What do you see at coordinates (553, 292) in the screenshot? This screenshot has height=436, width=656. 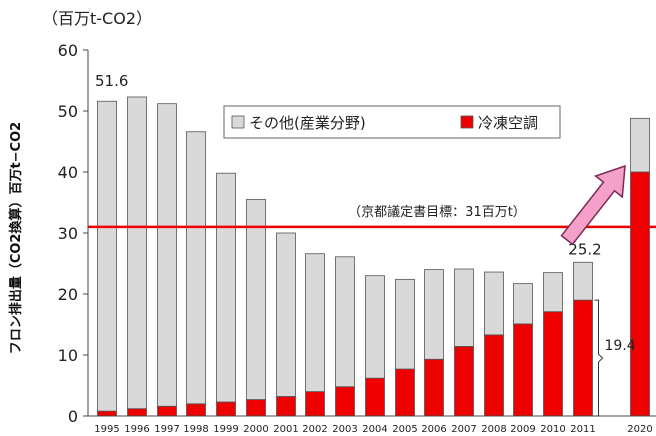 I see `bar-other-2010` at bounding box center [553, 292].